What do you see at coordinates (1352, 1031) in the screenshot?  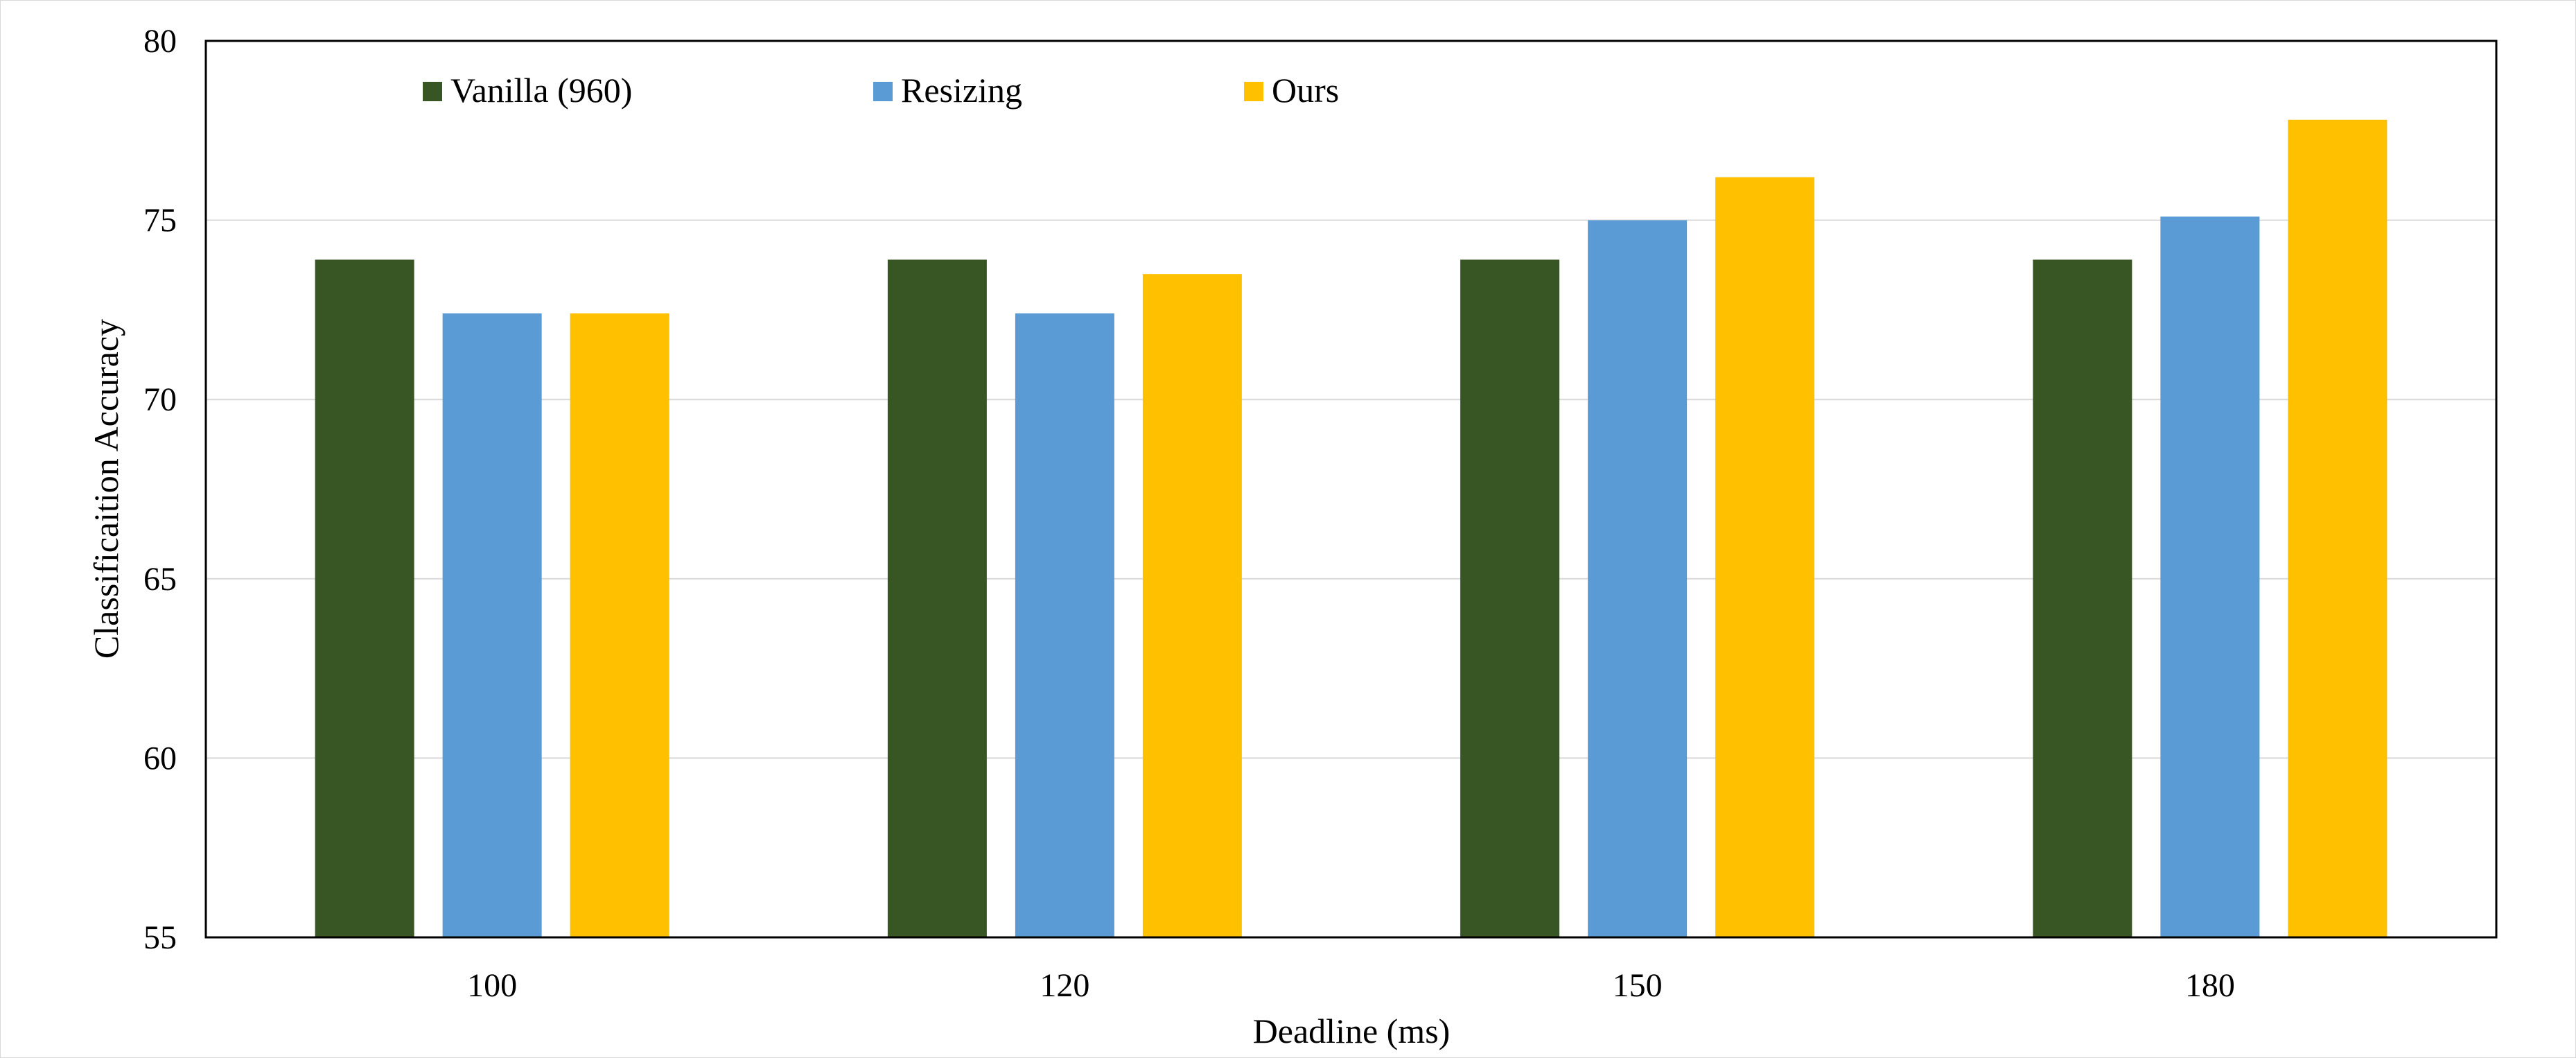 I see `x-axis-title: Deadline (ms)` at bounding box center [1352, 1031].